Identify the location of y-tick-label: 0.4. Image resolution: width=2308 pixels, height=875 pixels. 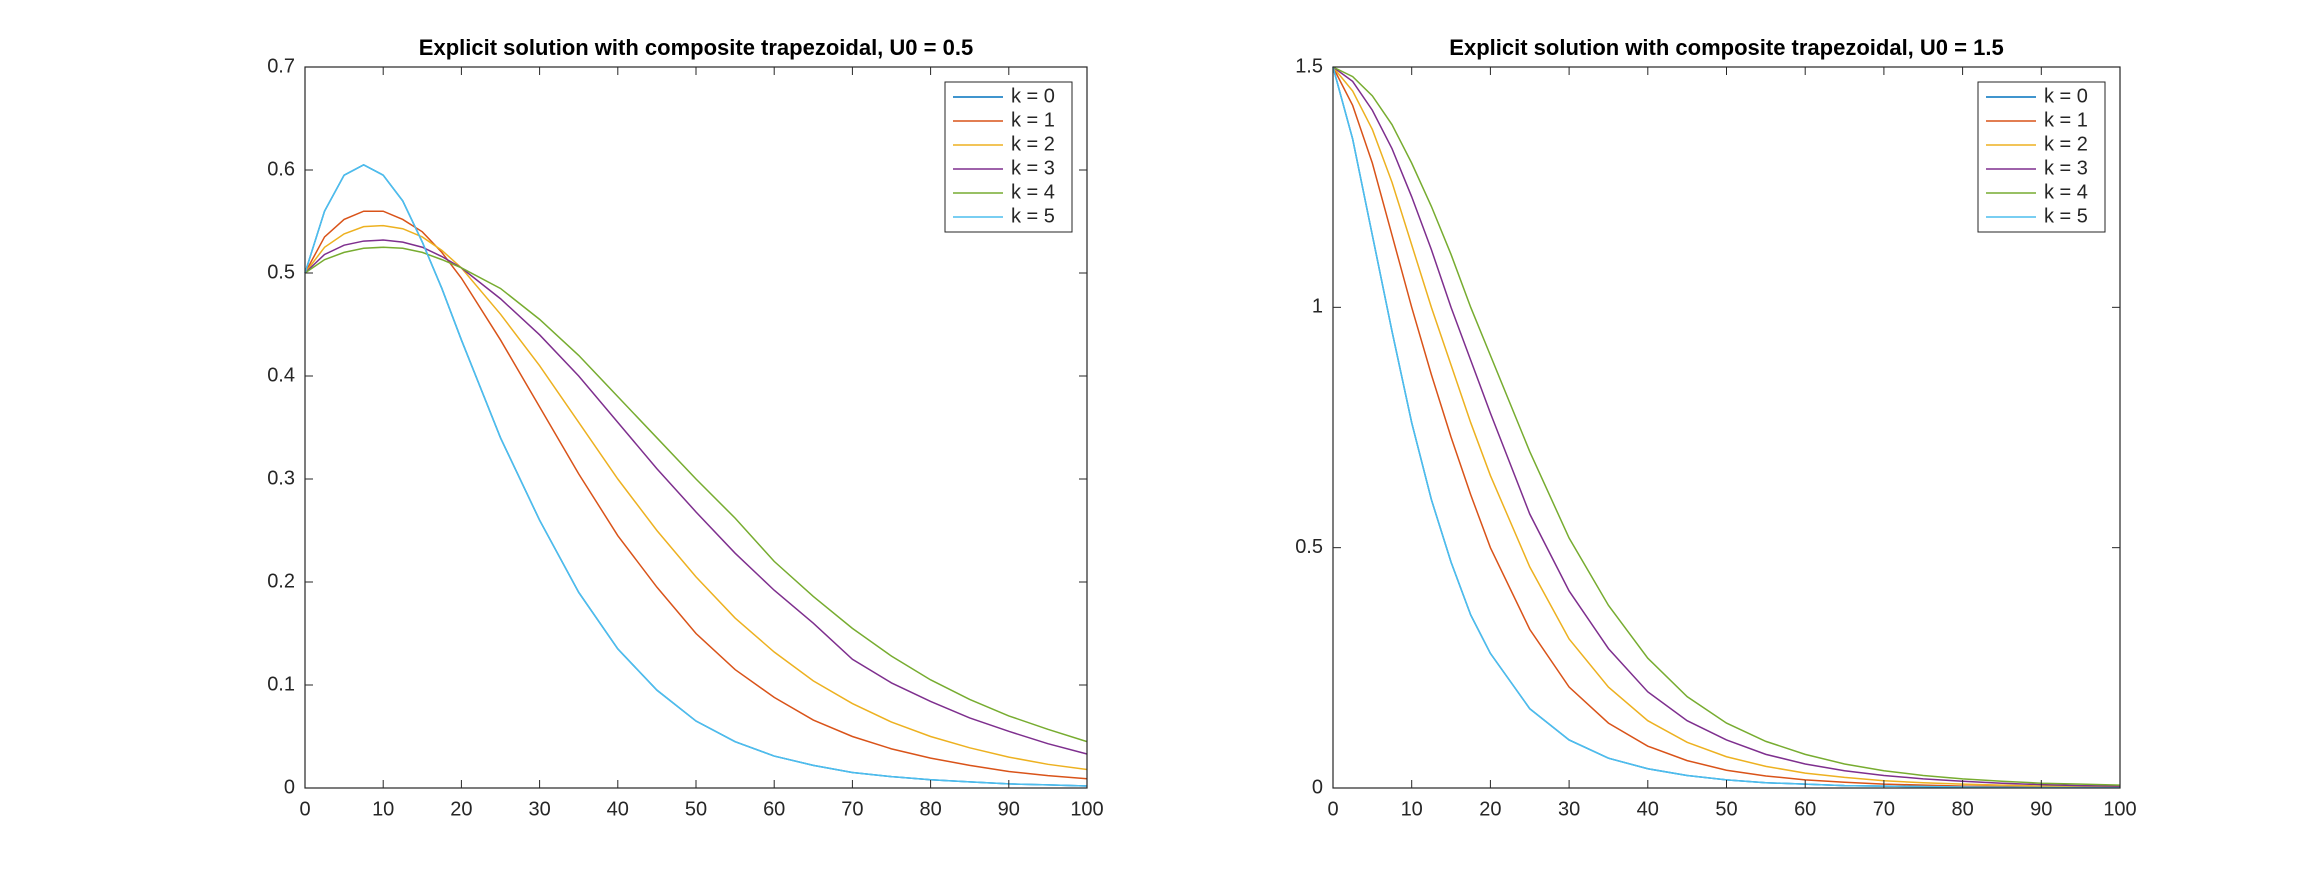
(281, 375).